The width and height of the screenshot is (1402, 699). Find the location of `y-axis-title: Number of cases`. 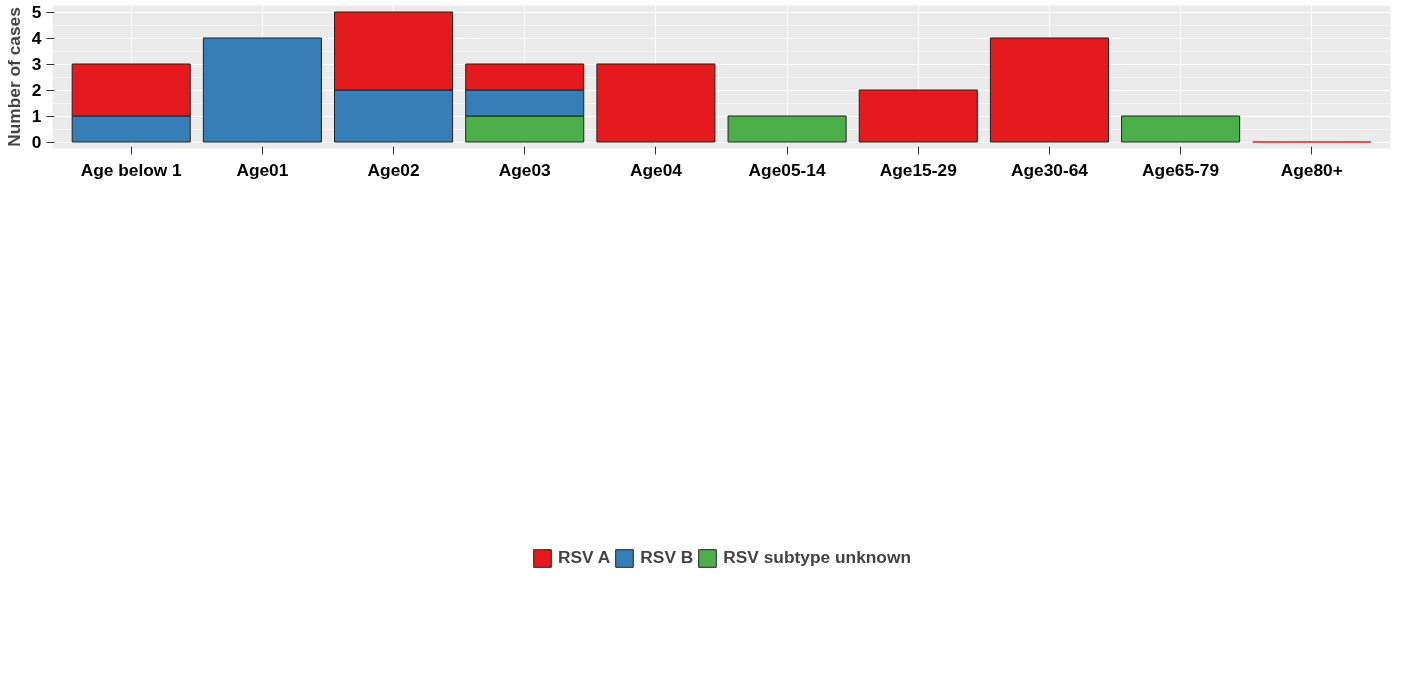

y-axis-title: Number of cases is located at coordinates (13, 77).